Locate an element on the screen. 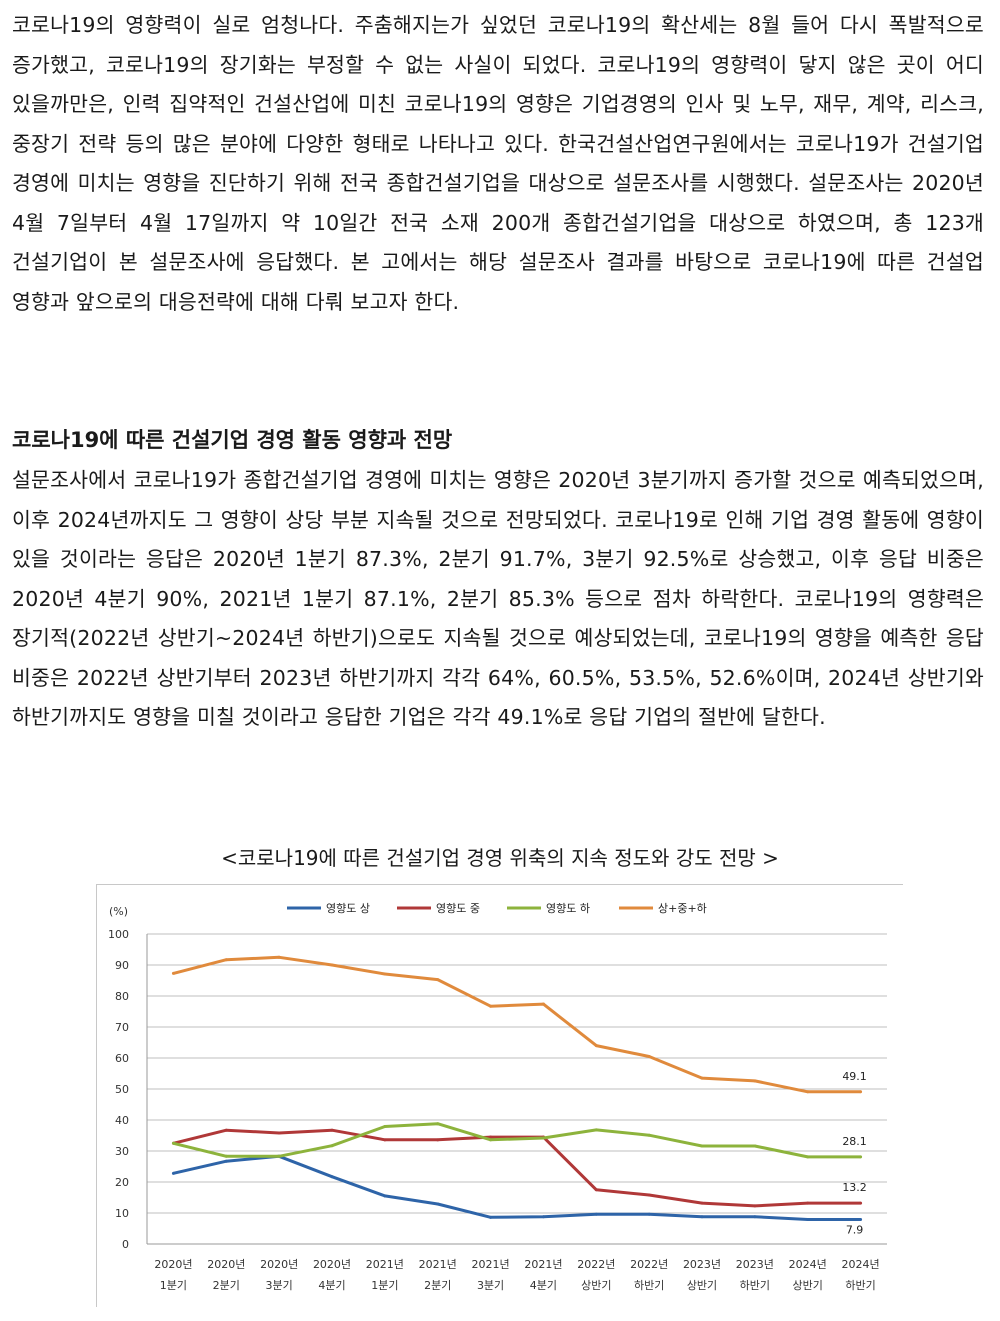  legend-label: 영향도 중 is located at coordinates (458, 908).